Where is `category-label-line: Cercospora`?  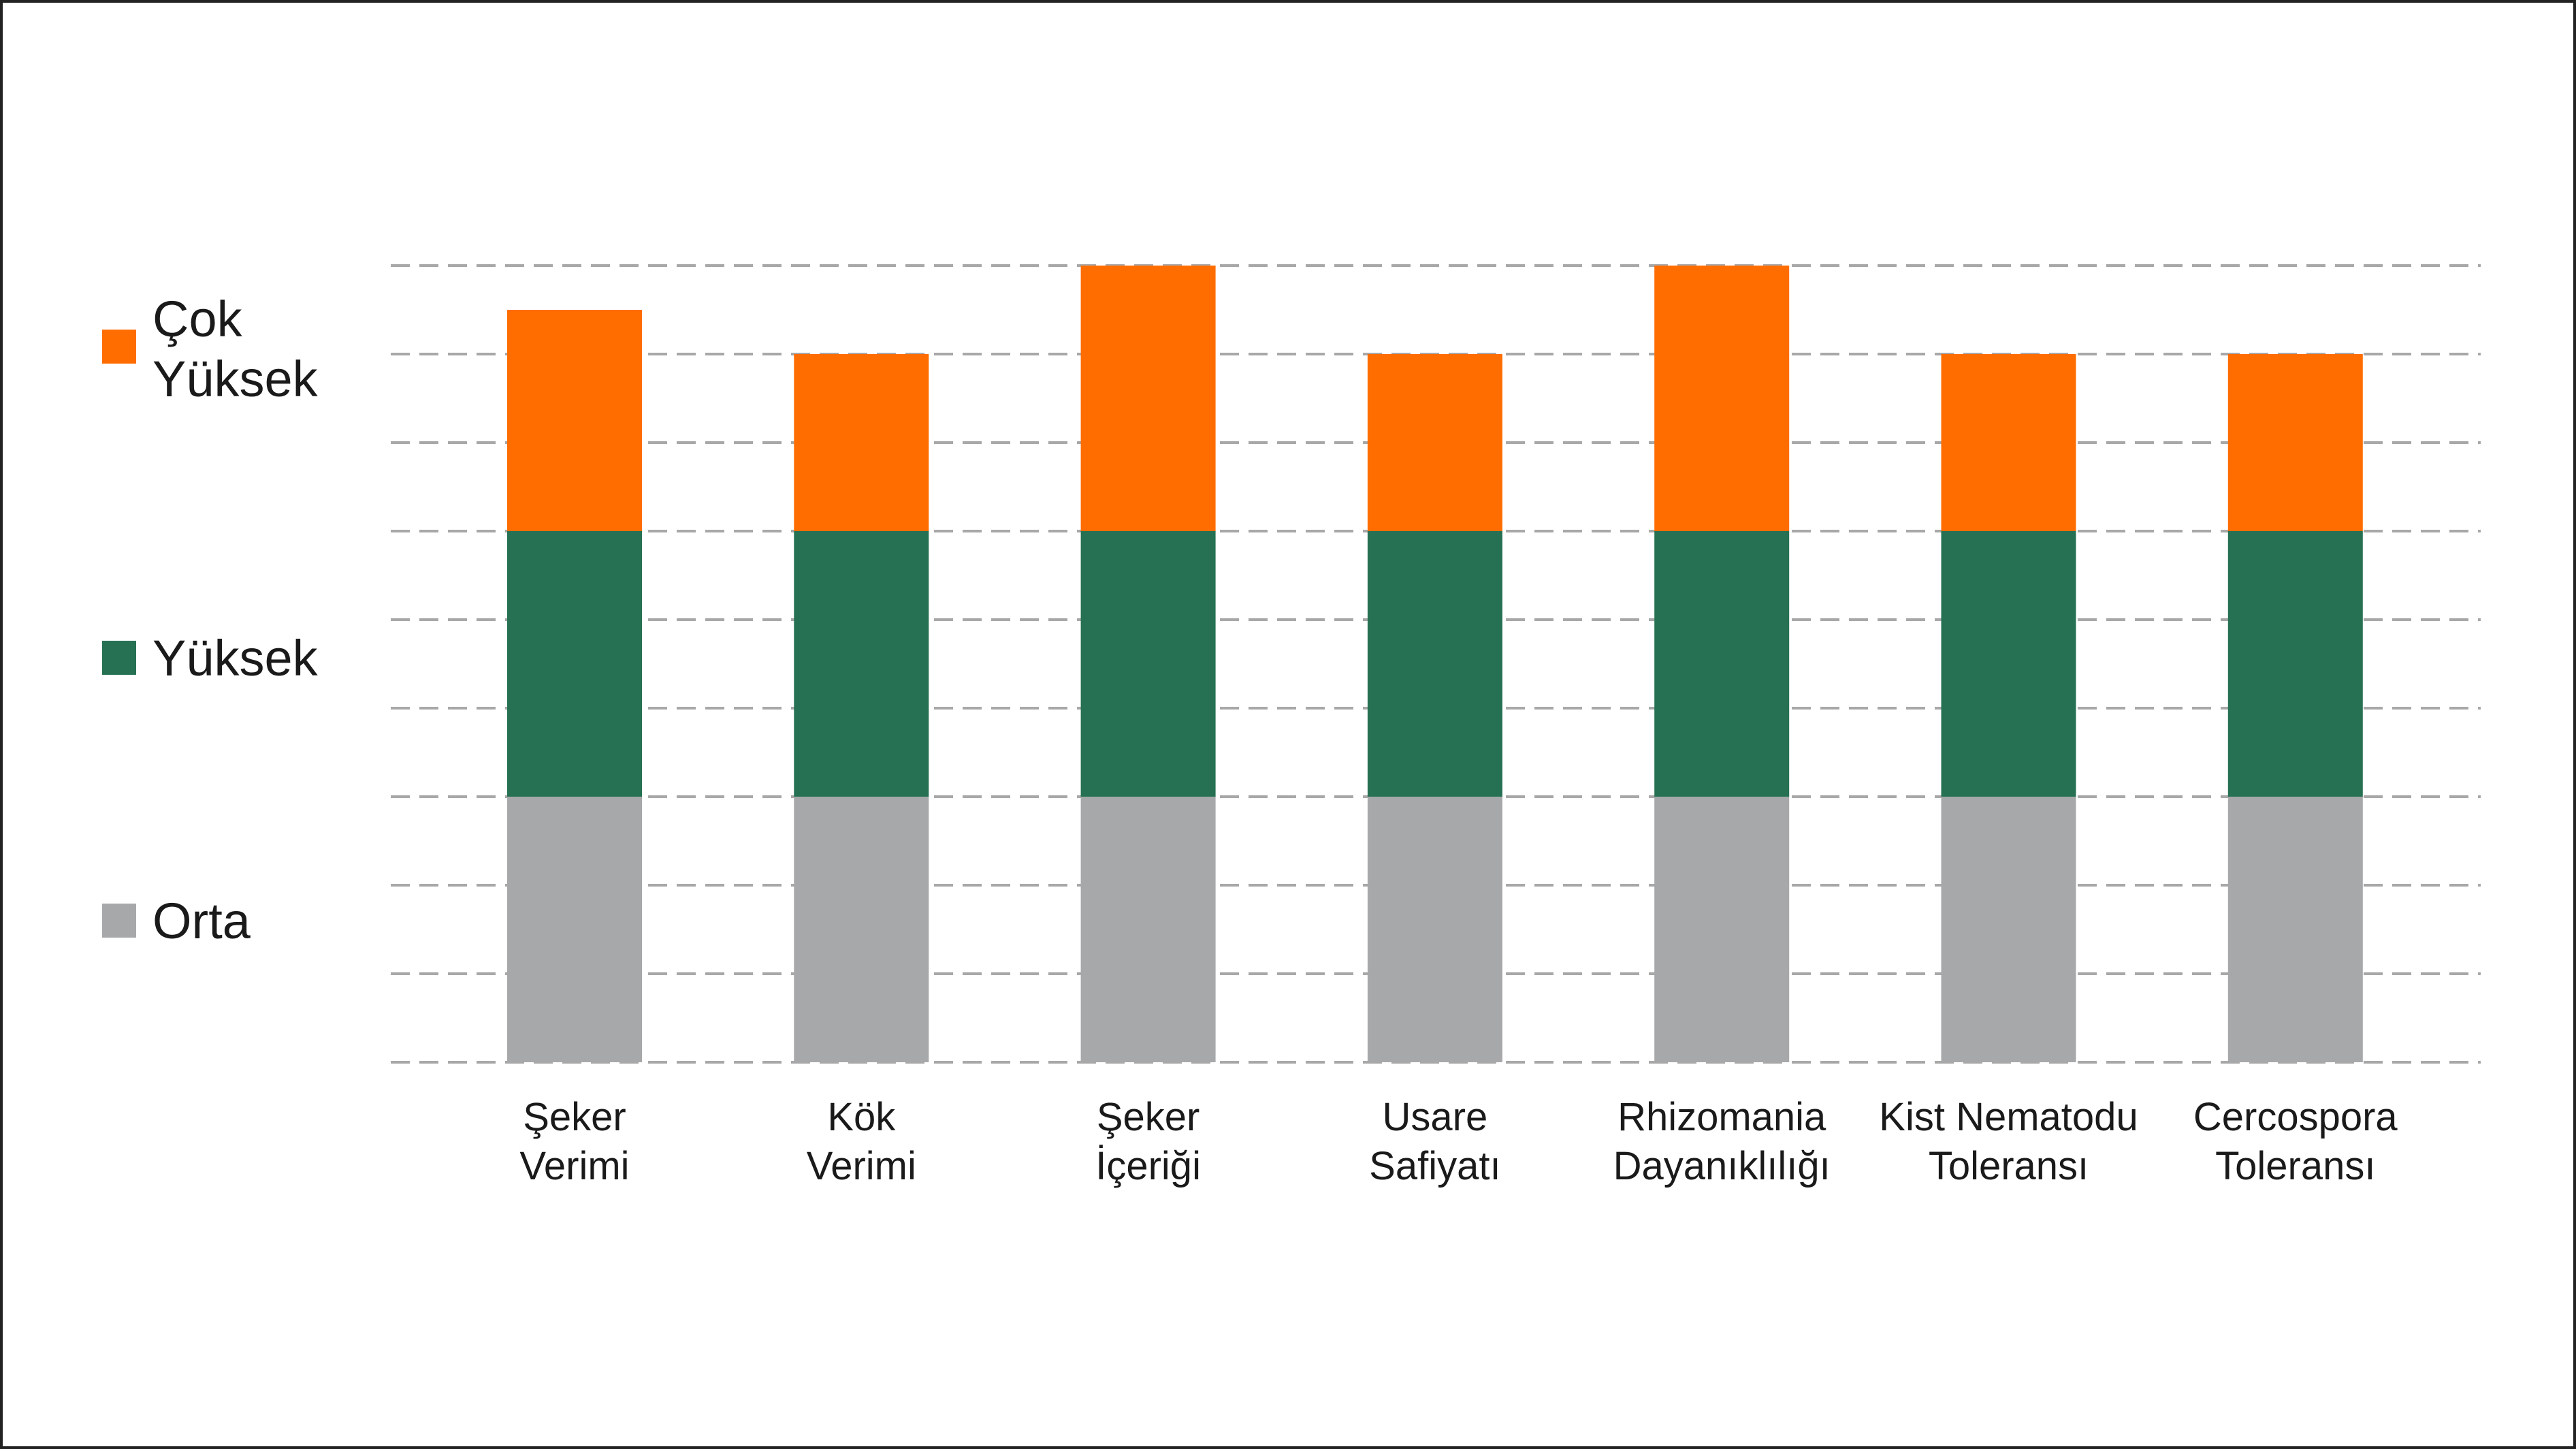
category-label-line: Cercospora is located at coordinates (2295, 1117).